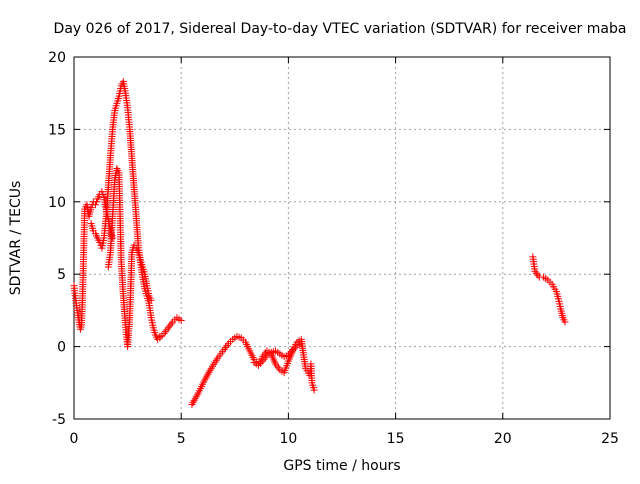  What do you see at coordinates (396, 439) in the screenshot?
I see `x-tick-label: 15` at bounding box center [396, 439].